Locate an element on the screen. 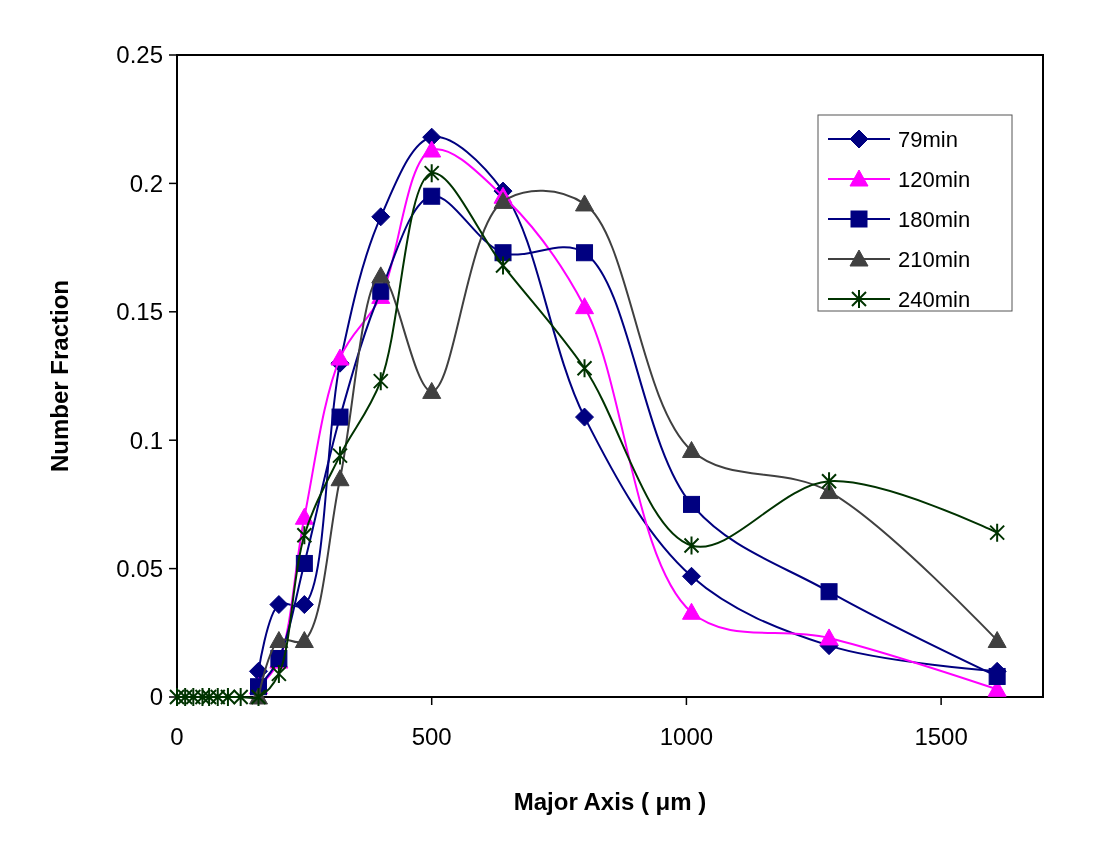 The width and height of the screenshot is (1101, 843). y-tick-label: 0.05 is located at coordinates (139, 568).